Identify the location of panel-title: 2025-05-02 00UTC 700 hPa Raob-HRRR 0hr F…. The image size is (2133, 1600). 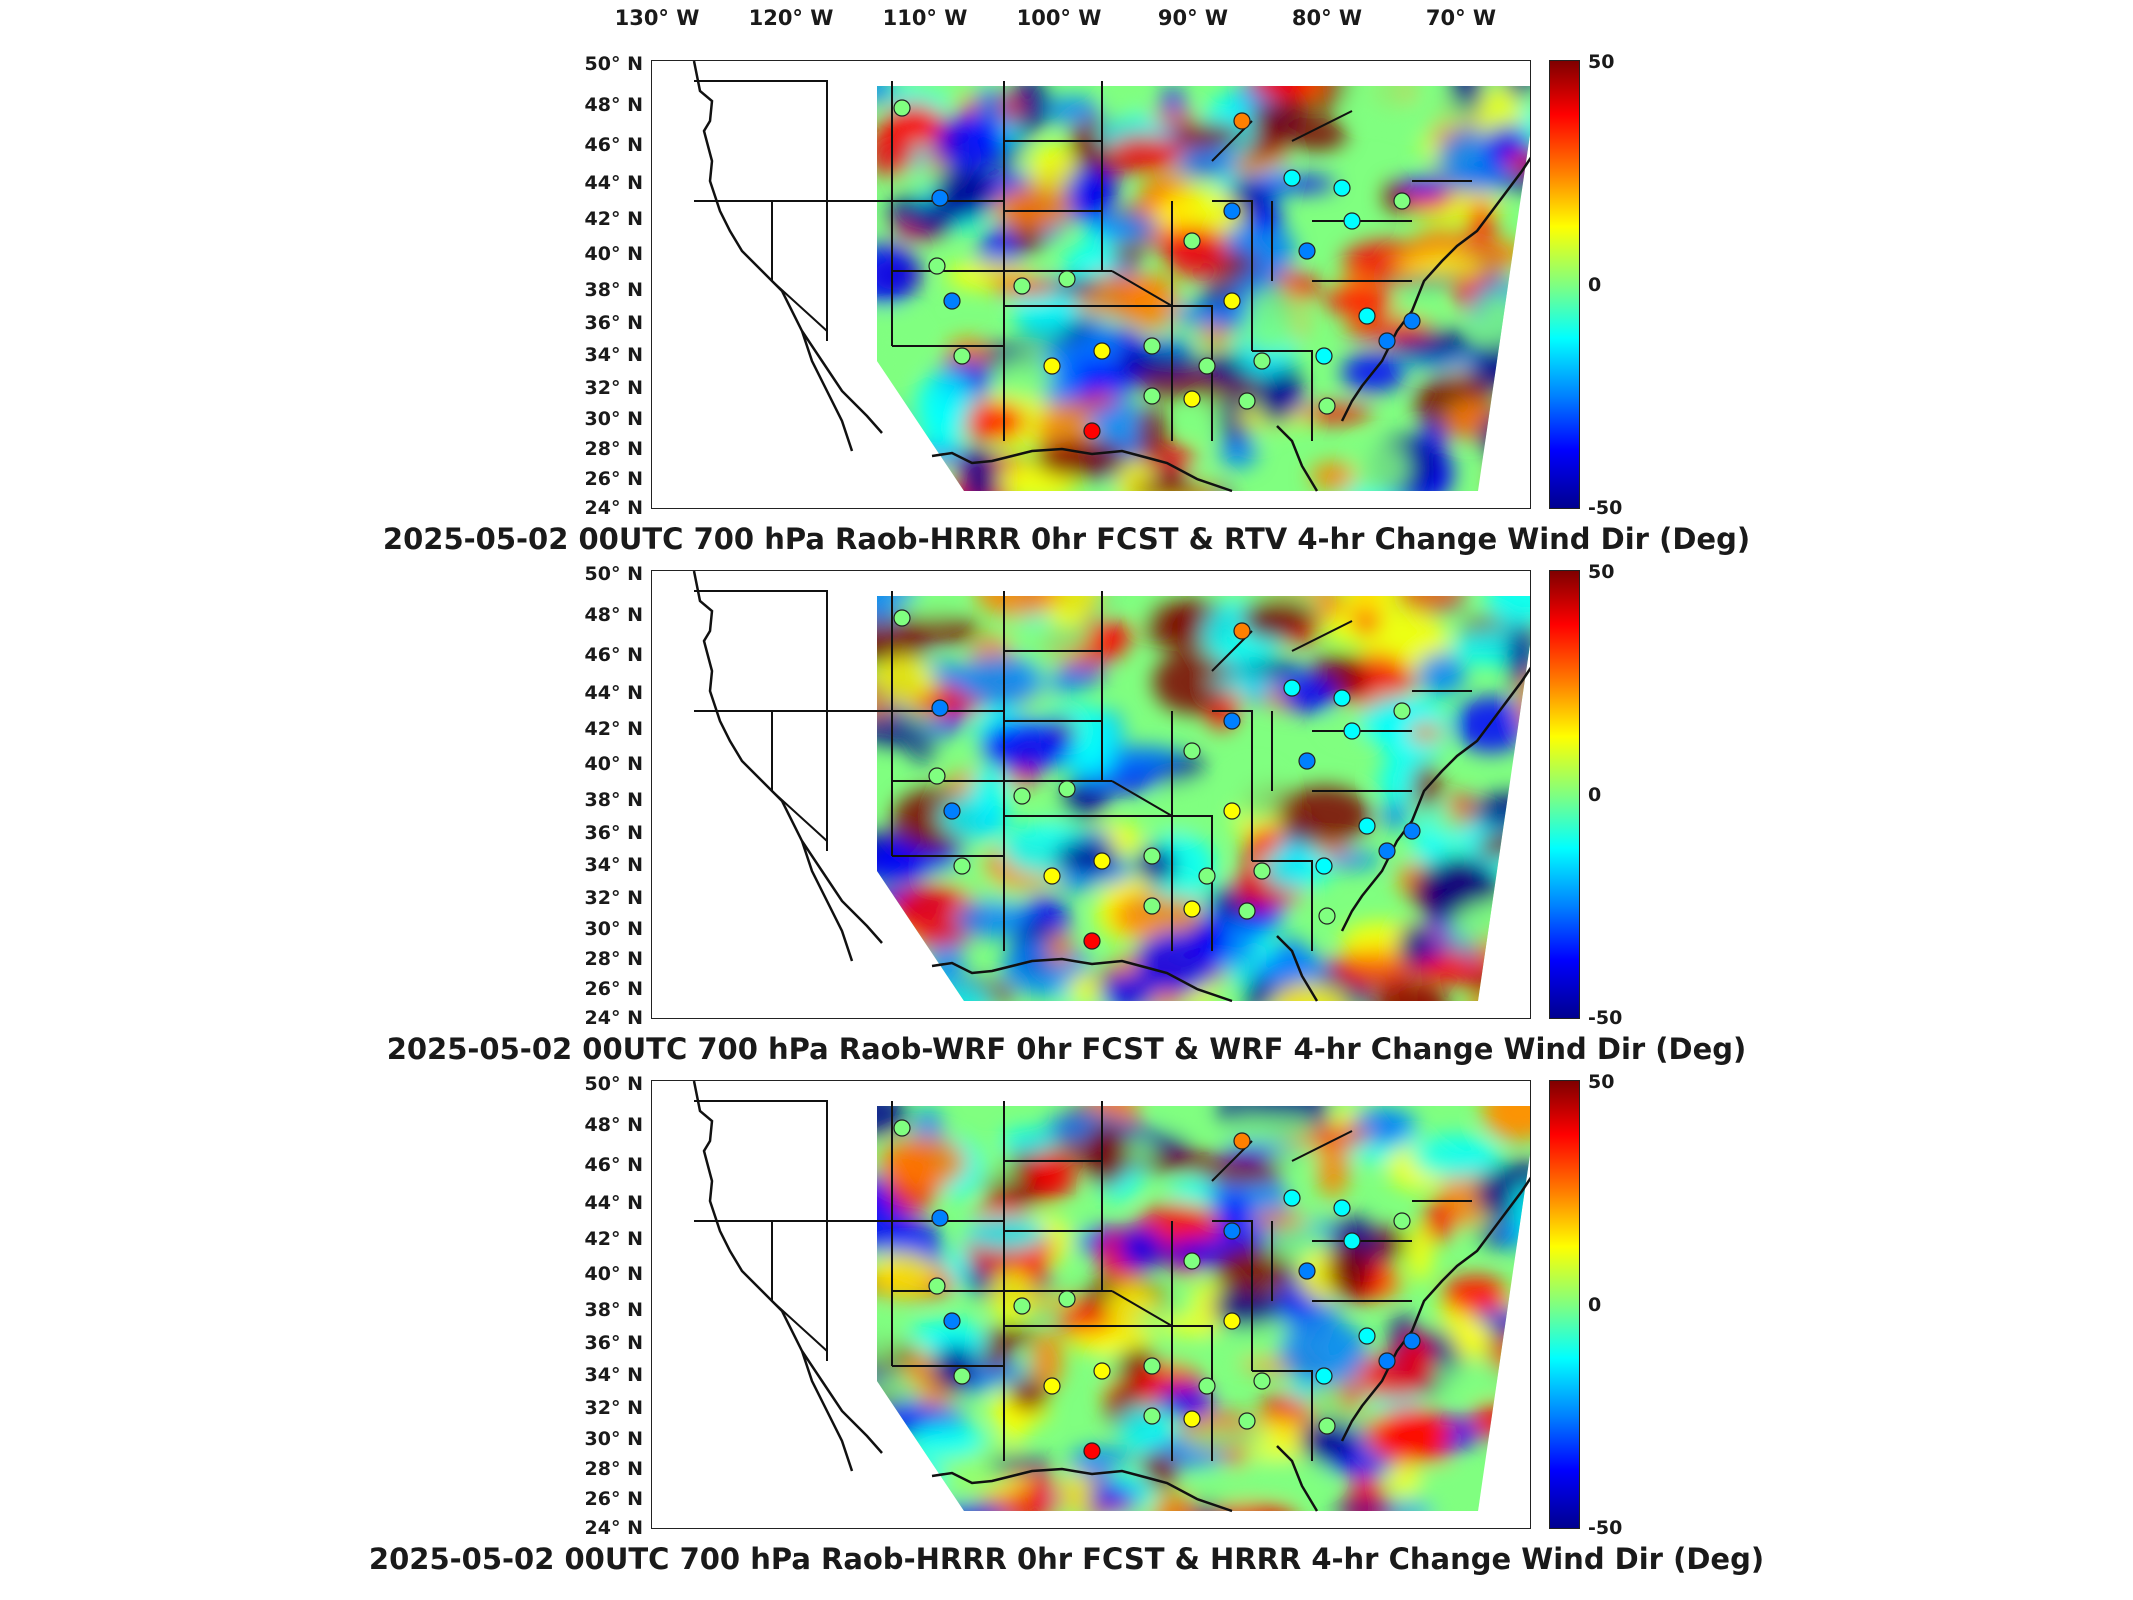
(1066, 539).